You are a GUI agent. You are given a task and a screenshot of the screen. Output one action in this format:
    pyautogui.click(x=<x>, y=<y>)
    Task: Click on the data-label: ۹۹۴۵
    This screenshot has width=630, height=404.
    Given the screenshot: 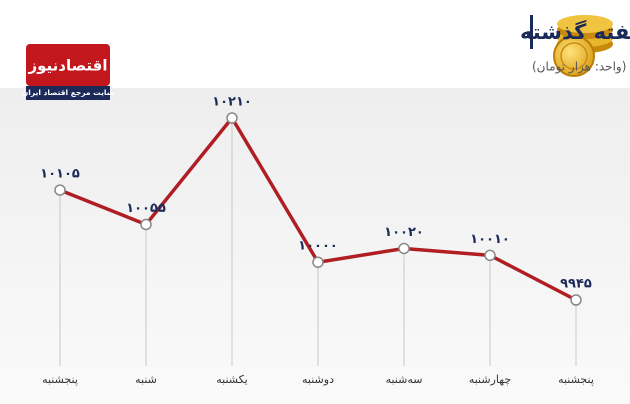 What is the action you would take?
    pyautogui.click(x=576, y=284)
    